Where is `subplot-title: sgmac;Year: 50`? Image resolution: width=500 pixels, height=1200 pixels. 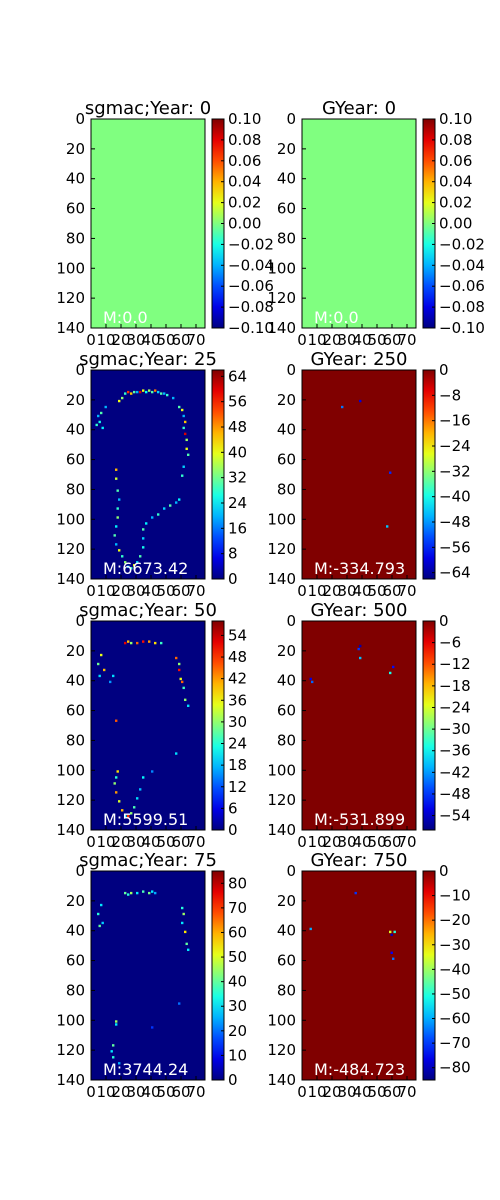 subplot-title: sgmac;Year: 50 is located at coordinates (148, 610).